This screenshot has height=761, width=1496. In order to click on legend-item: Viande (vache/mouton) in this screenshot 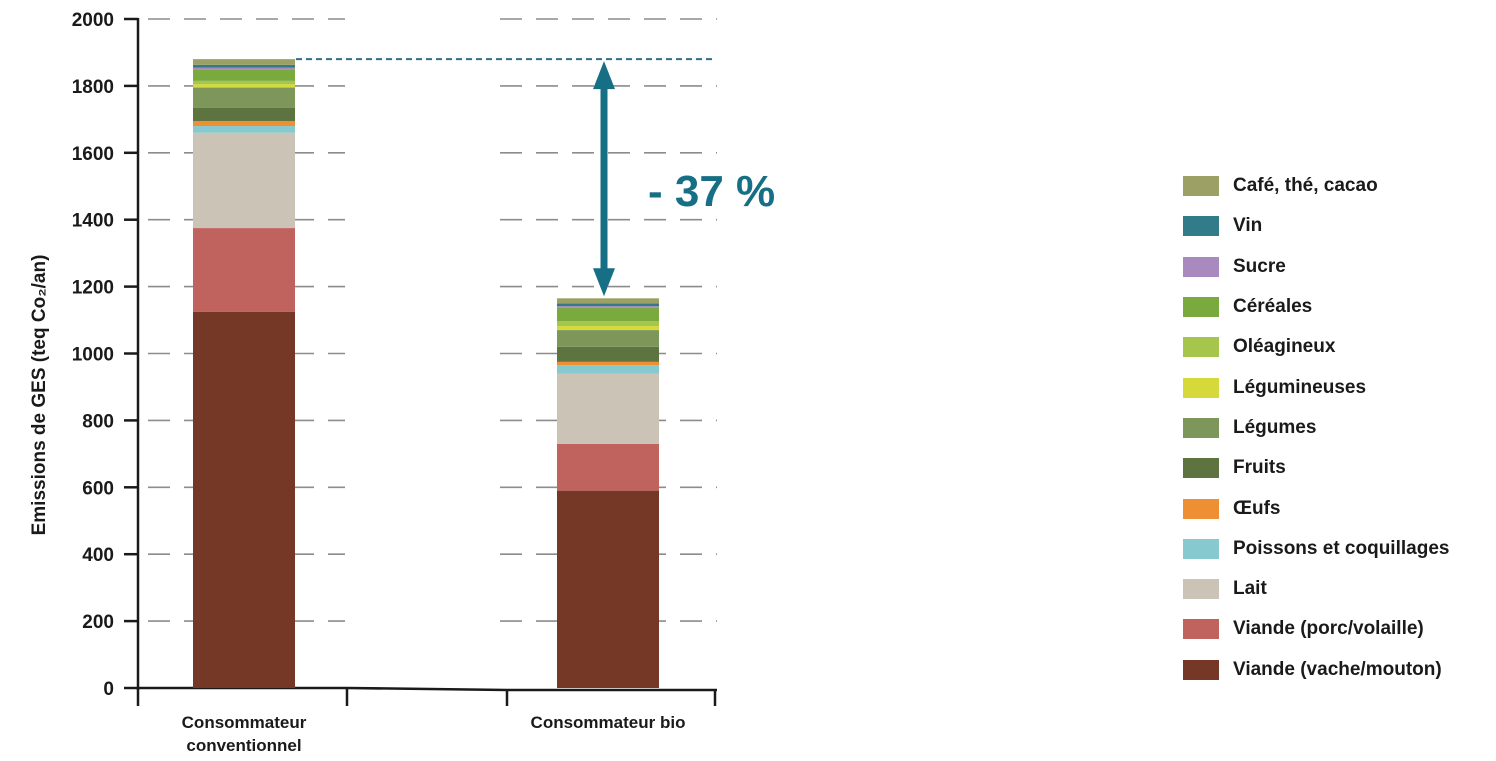, I will do `click(1316, 670)`.